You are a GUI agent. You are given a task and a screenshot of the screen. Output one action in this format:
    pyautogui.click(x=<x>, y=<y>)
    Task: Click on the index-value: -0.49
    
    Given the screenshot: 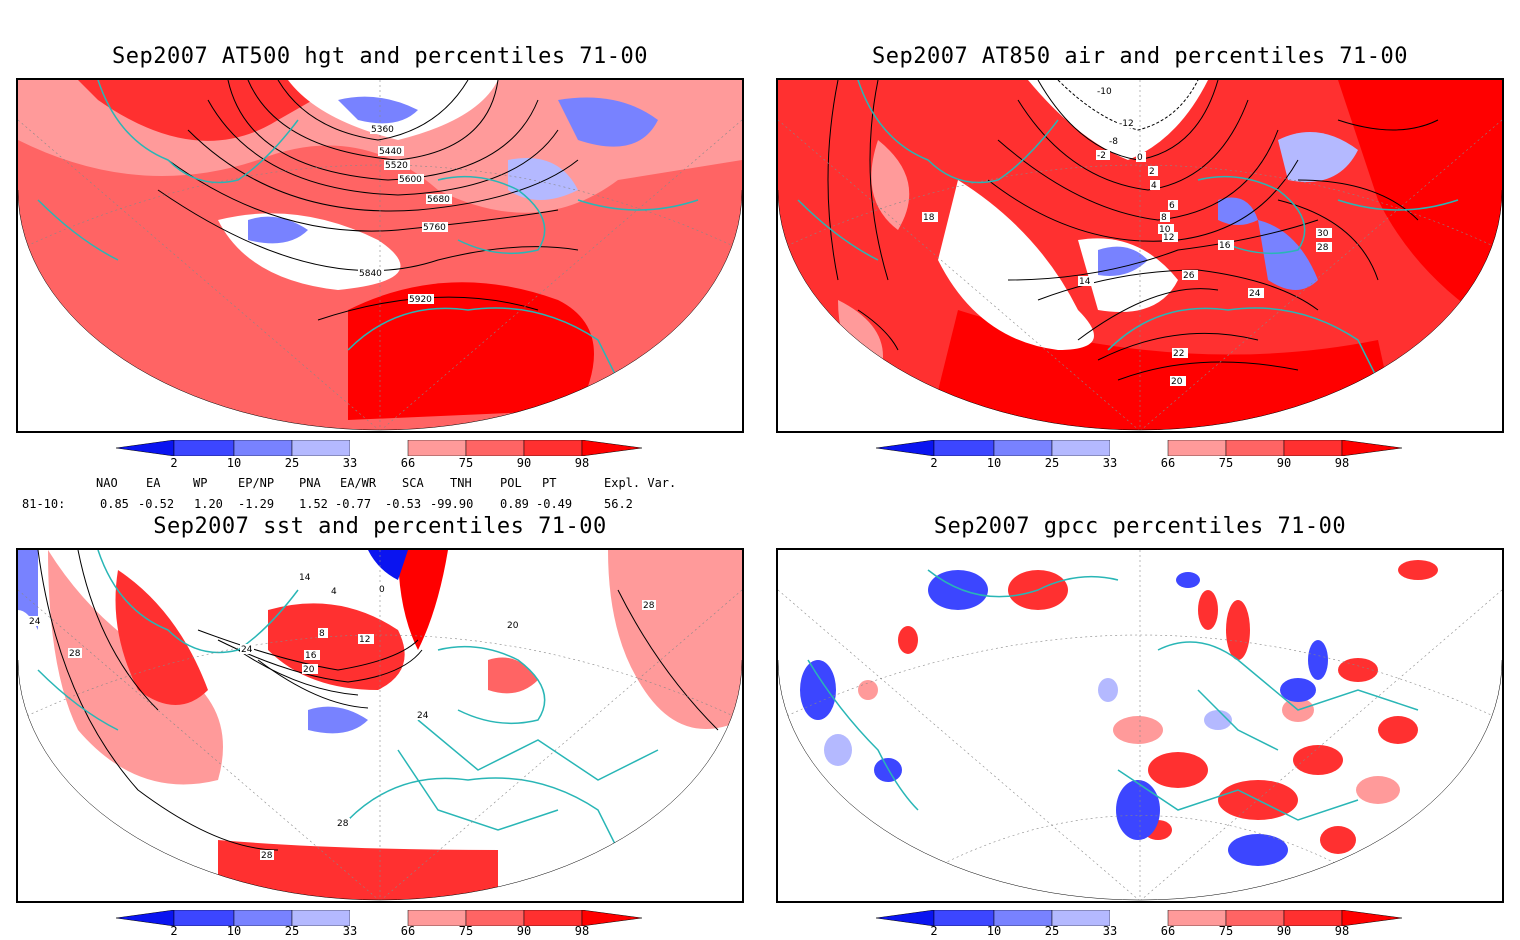 What is the action you would take?
    pyautogui.click(x=554, y=504)
    